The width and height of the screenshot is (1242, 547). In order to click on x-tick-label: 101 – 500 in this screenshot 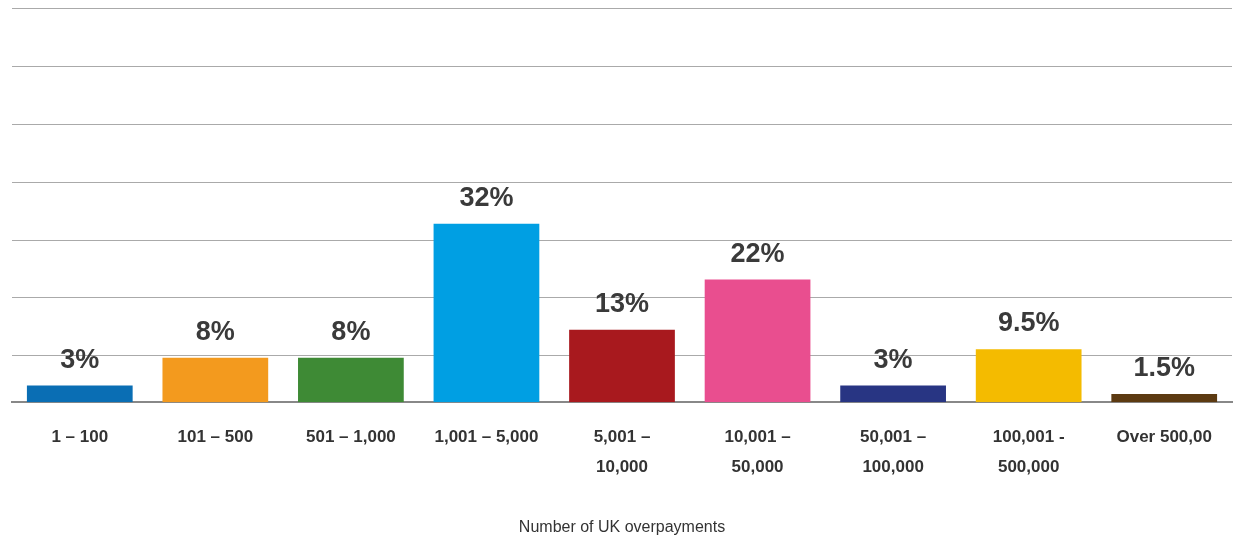, I will do `click(215, 436)`.